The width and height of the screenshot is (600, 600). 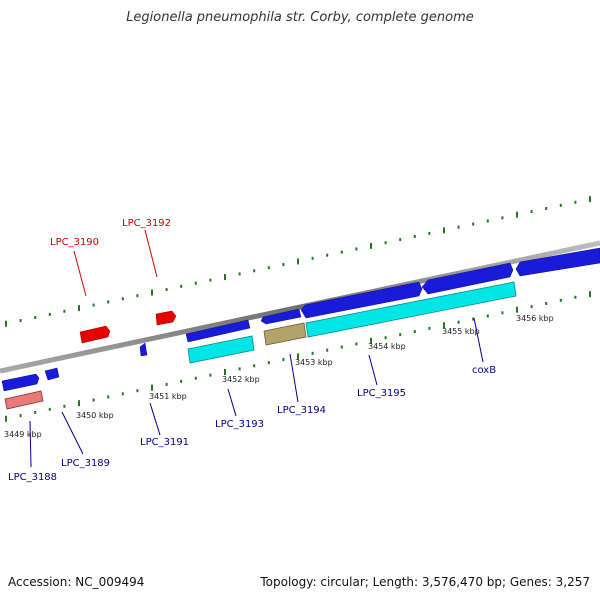 What do you see at coordinates (387, 346) in the screenshot?
I see `tick-label: 3454 kbp` at bounding box center [387, 346].